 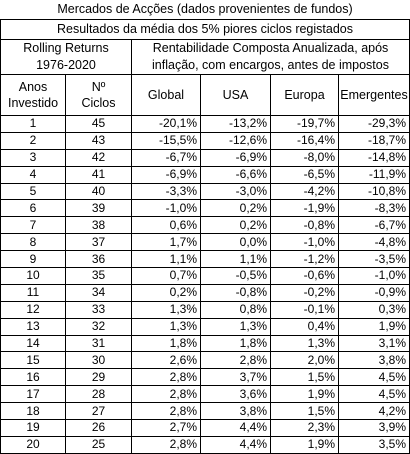 What do you see at coordinates (98, 95) in the screenshot?
I see `header-ciclos: Nº Ciclos` at bounding box center [98, 95].